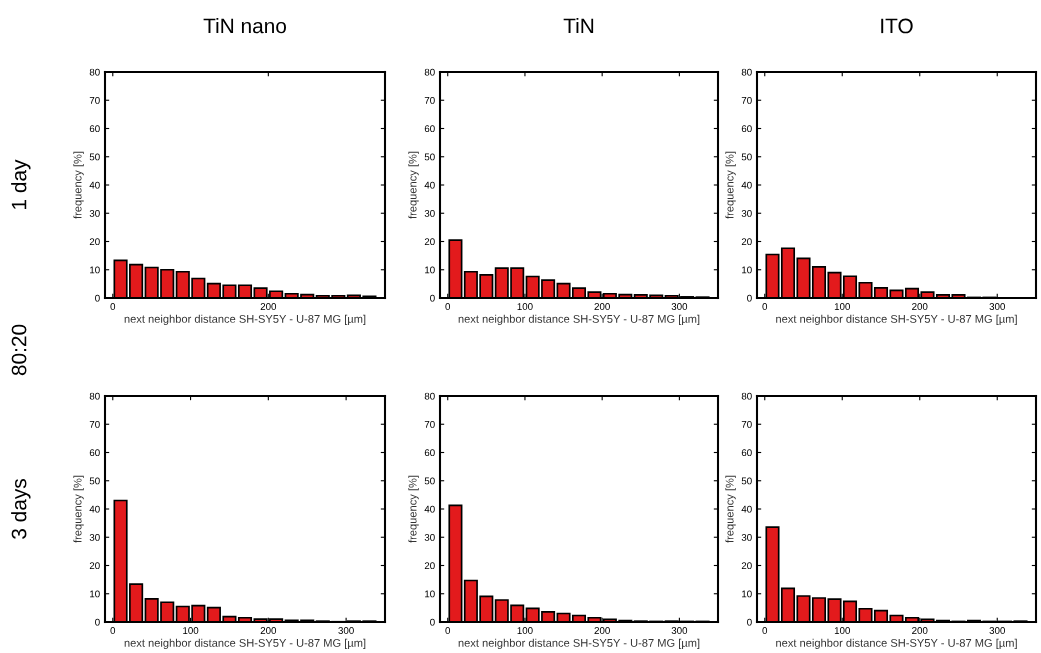 The width and height of the screenshot is (1041, 653). I want to click on text: 80:20, so click(19, 350).